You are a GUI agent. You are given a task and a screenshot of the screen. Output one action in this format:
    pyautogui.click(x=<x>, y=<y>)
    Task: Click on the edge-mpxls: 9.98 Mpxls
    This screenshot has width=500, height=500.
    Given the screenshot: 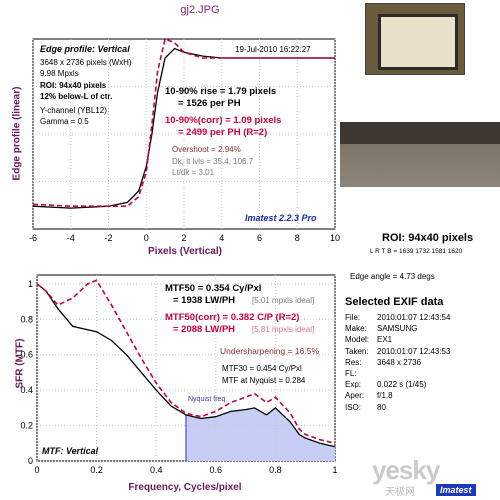 What is the action you would take?
    pyautogui.click(x=59, y=73)
    